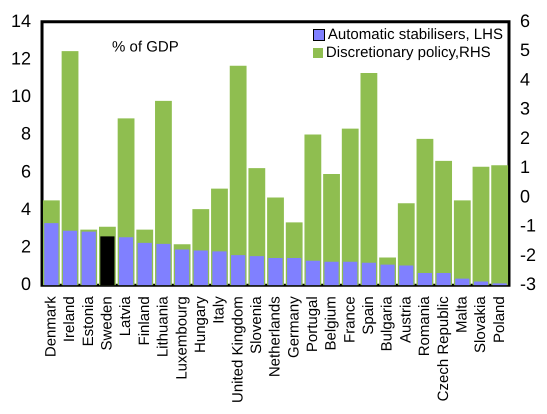 This screenshot has width=547, height=414. What do you see at coordinates (145, 47) in the screenshot?
I see `annotation: % of GDP` at bounding box center [145, 47].